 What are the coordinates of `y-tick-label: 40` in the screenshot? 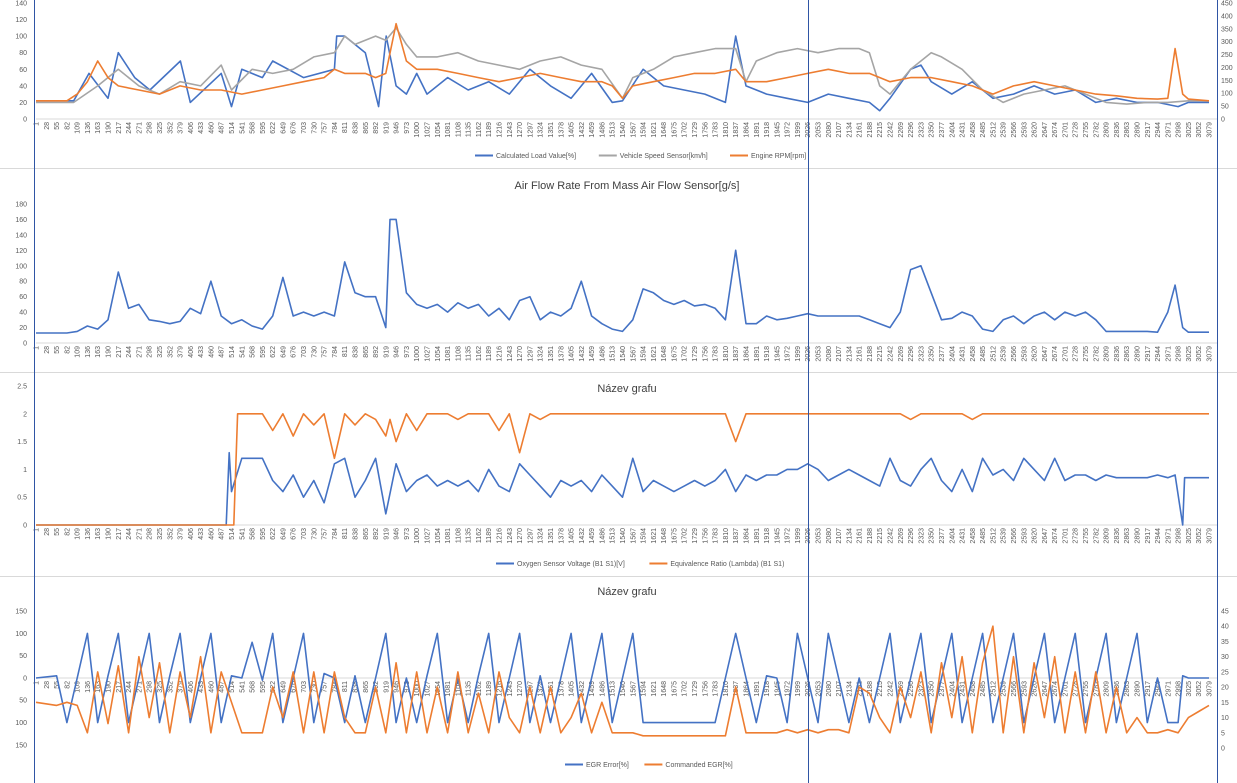 It's located at (23, 313).